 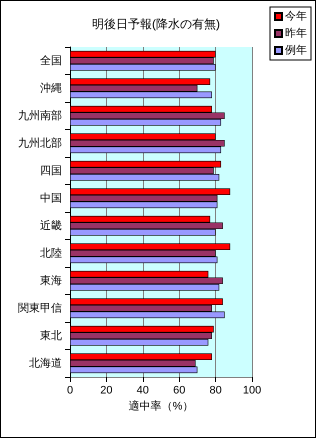 What do you see at coordinates (51, 335) in the screenshot?
I see `y-tick-label: 東北` at bounding box center [51, 335].